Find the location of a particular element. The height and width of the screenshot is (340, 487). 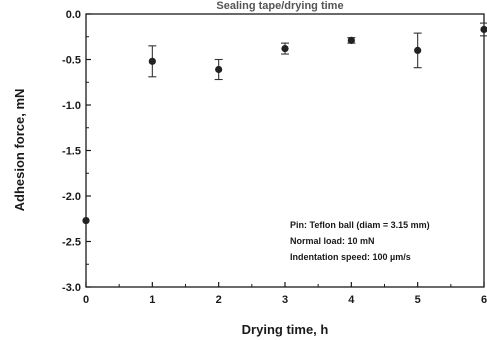

x-axis-label: Drying time, h is located at coordinates (285, 329).